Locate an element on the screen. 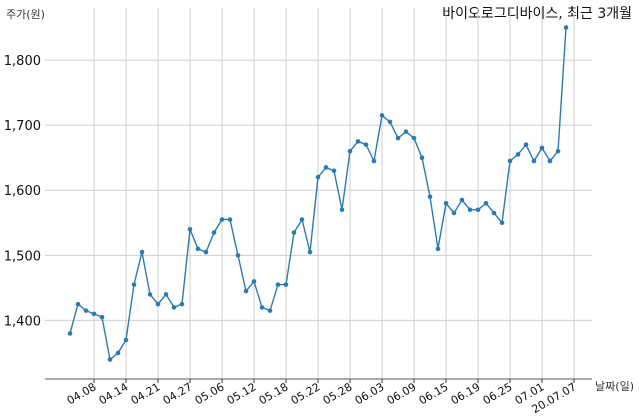 The image size is (640, 419). x-tick-label: 06.03 is located at coordinates (370, 393).